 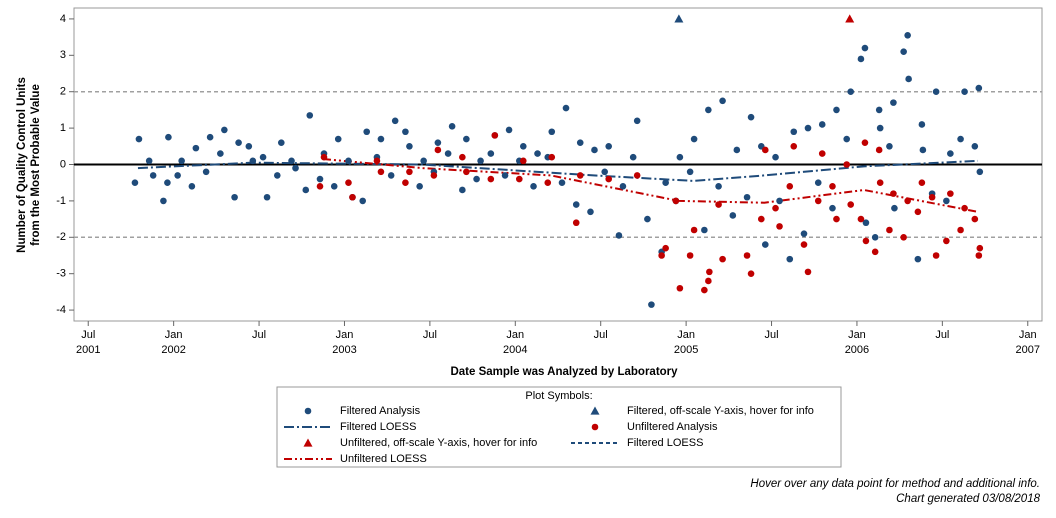 What do you see at coordinates (850, 18) in the screenshot?
I see `off-scale-point` at bounding box center [850, 18].